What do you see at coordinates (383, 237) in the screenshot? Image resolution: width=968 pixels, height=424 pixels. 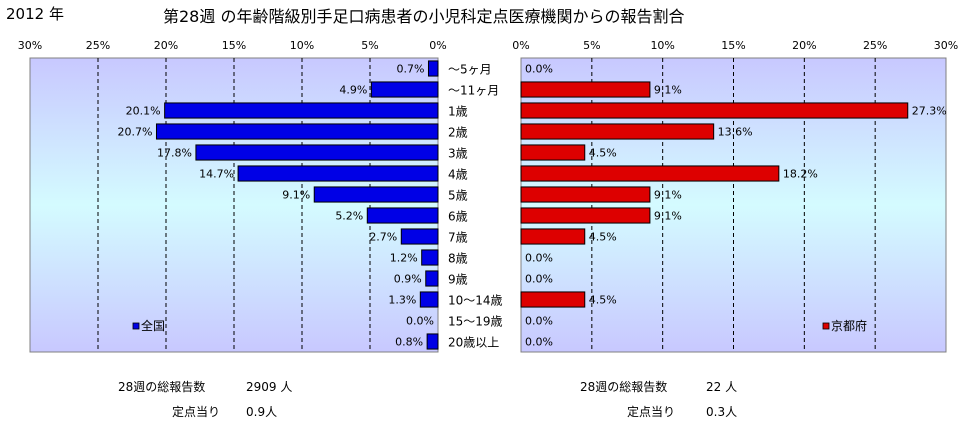 I see `data-label: 2.7%` at bounding box center [383, 237].